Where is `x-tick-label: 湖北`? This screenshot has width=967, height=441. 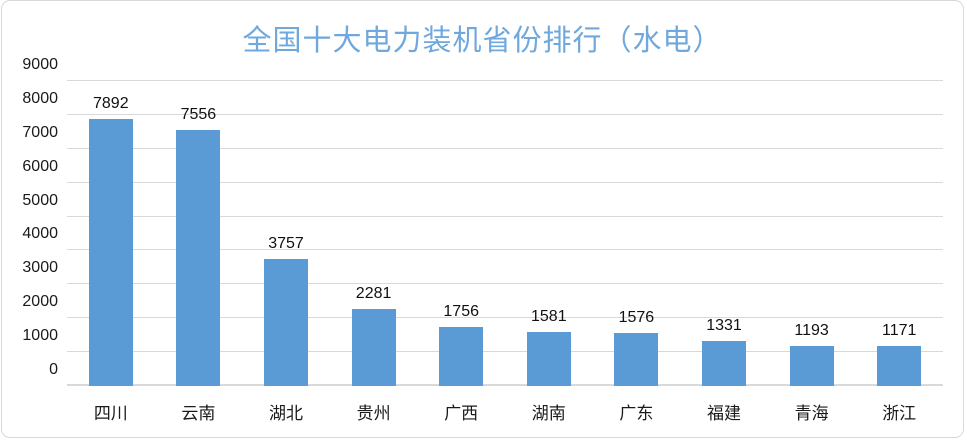 x-tick-label: 湖北 is located at coordinates (286, 413).